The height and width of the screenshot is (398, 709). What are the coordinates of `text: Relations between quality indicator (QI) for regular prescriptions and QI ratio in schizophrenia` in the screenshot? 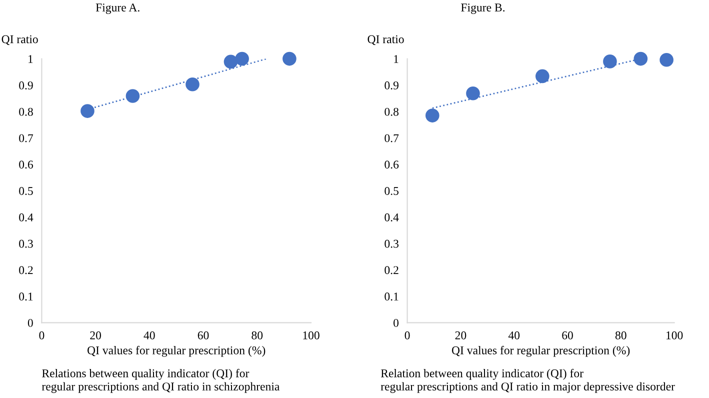 It's located at (161, 380).